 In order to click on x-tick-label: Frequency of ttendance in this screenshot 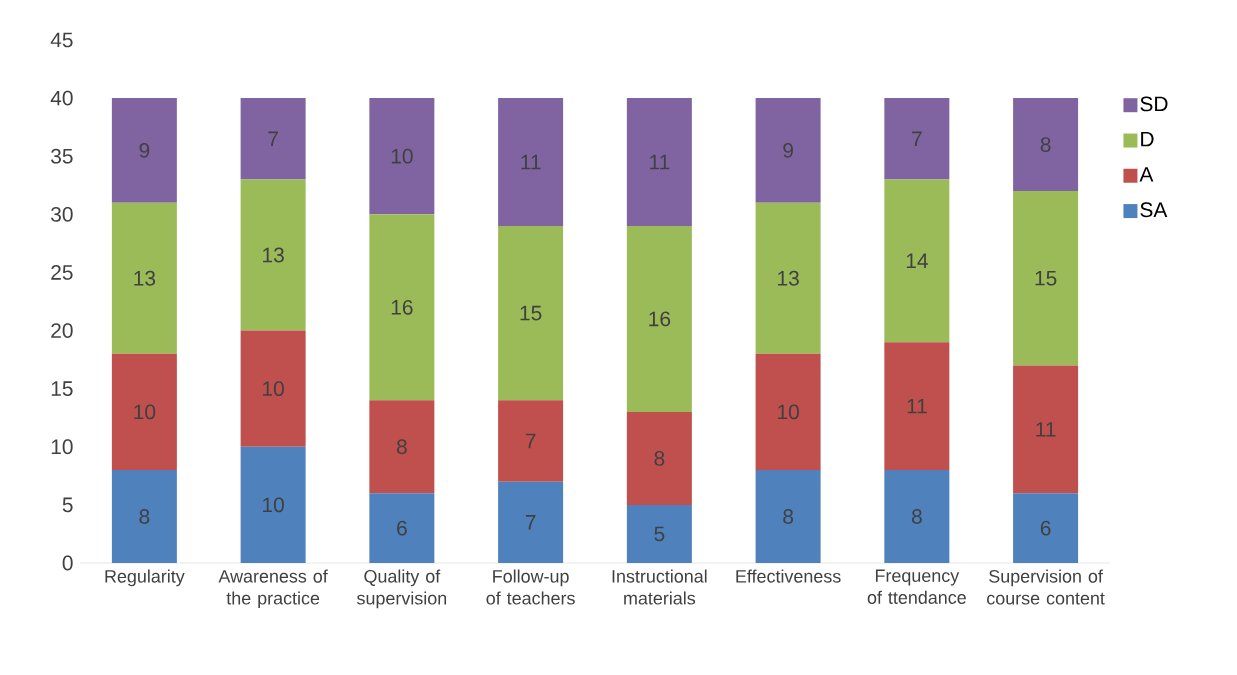, I will do `click(916, 586)`.